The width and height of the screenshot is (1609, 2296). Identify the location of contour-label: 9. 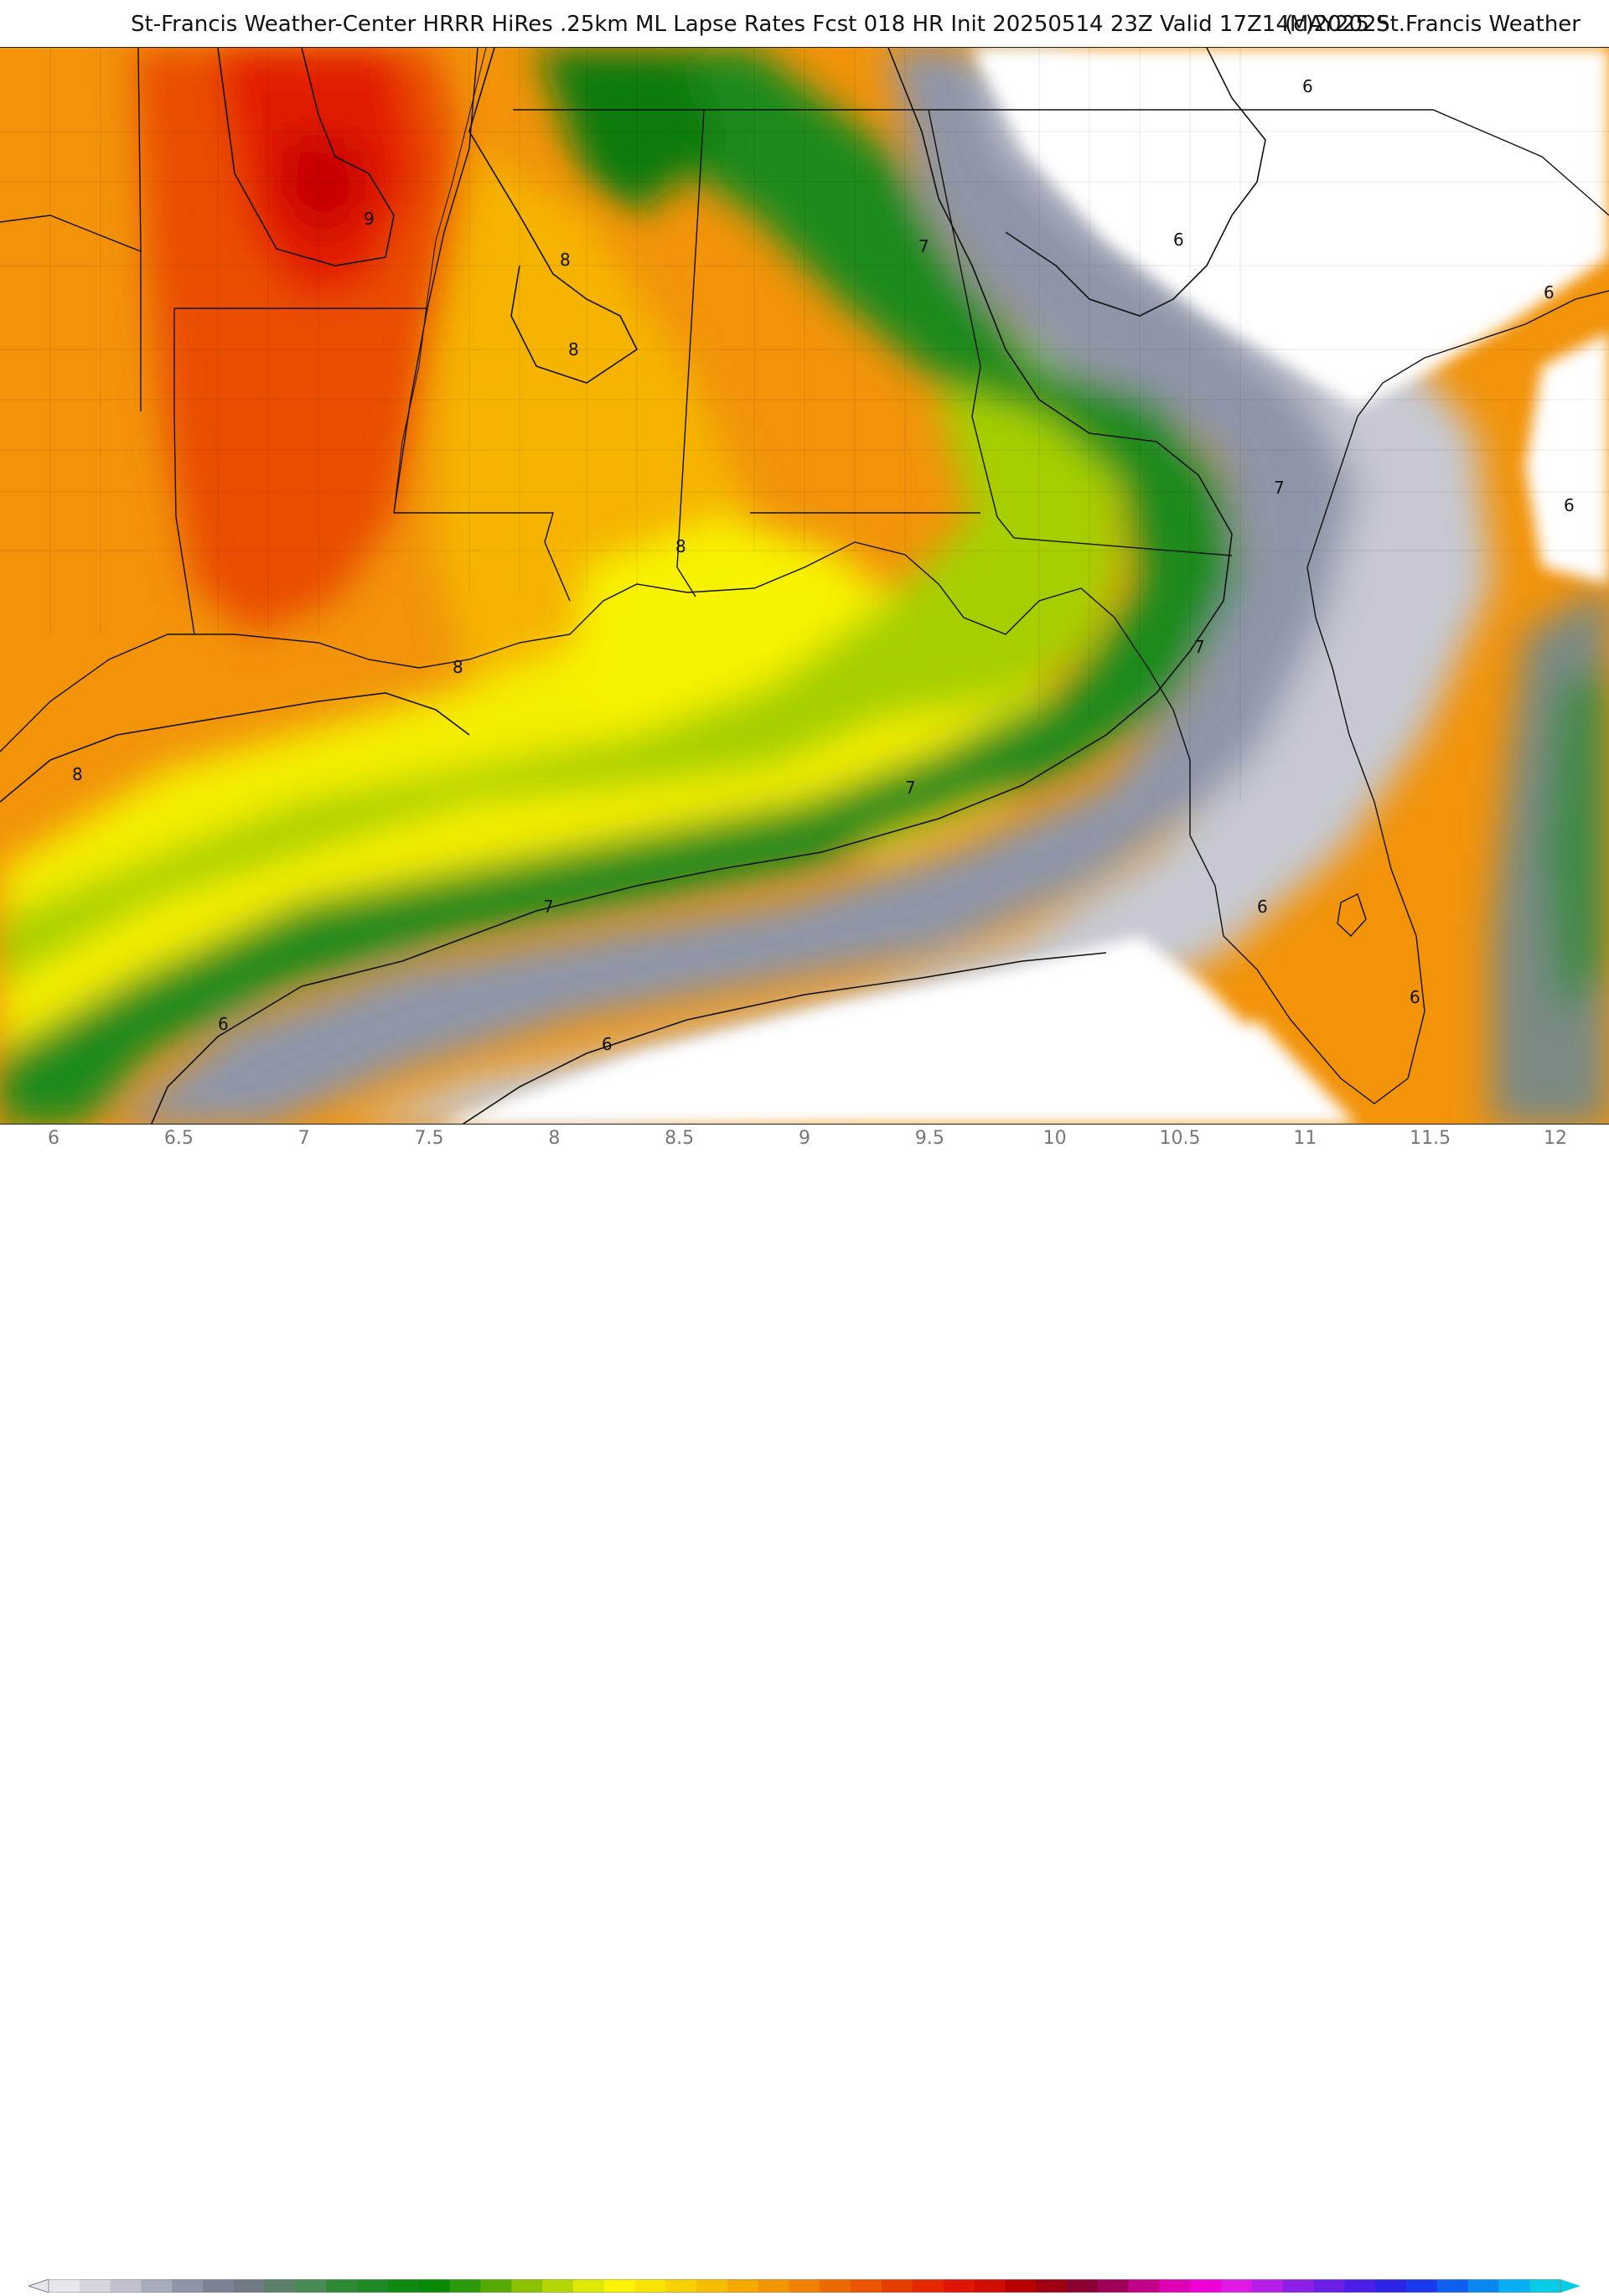
(370, 219).